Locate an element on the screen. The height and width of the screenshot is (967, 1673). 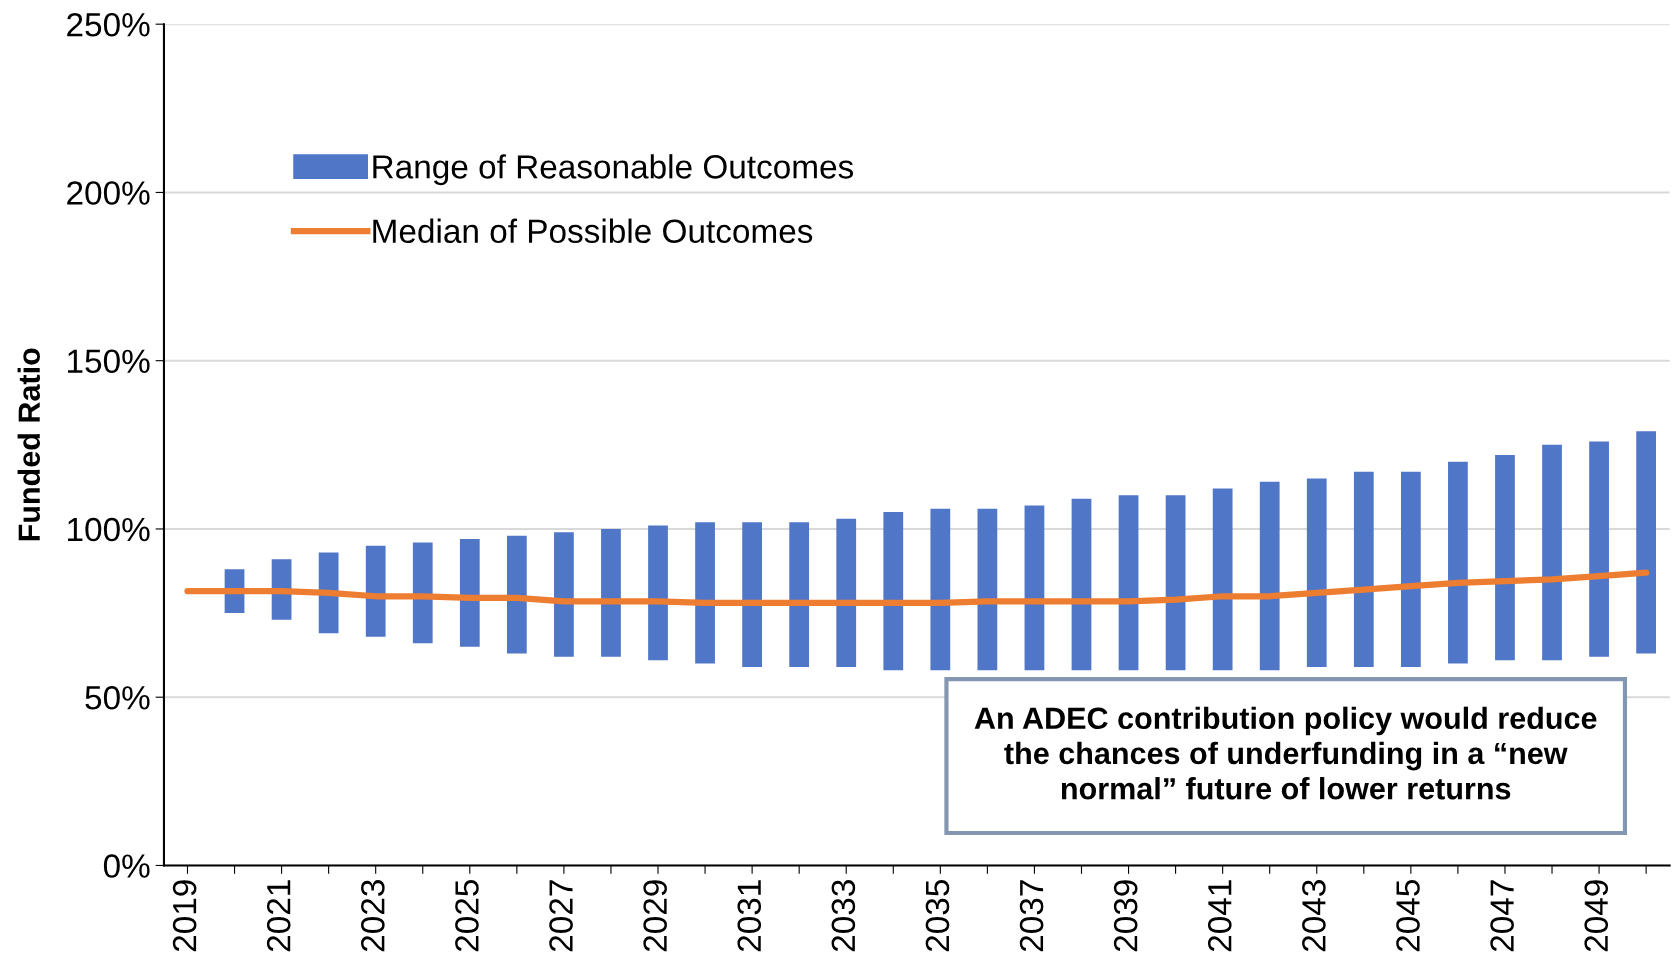
x-tick-label: 2033 is located at coordinates (843, 916).